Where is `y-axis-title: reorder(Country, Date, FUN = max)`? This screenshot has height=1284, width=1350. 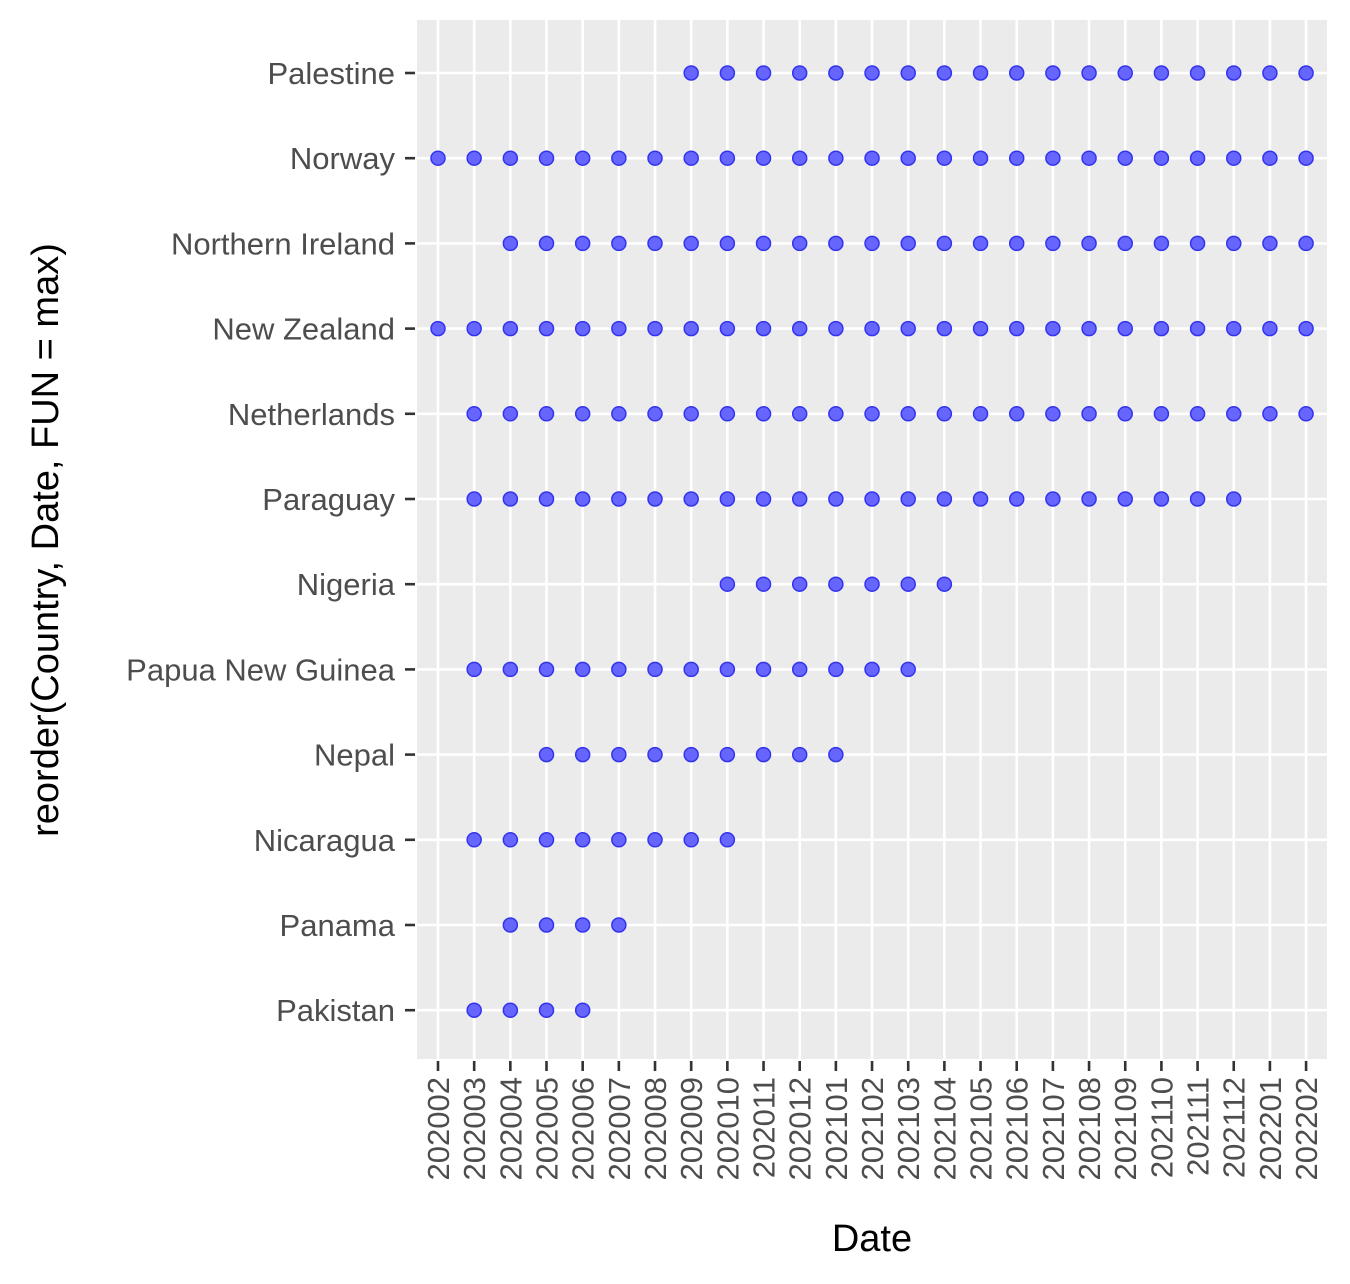
y-axis-title: reorder(Country, Date, FUN = max) is located at coordinates (46, 540).